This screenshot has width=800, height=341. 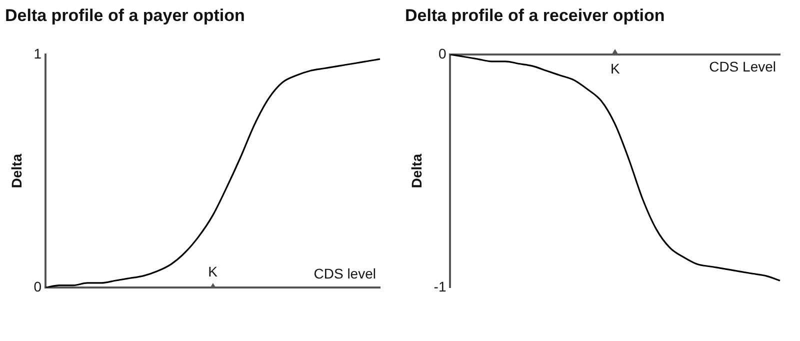 What do you see at coordinates (345, 273) in the screenshot?
I see `x-axis-title: CDS level` at bounding box center [345, 273].